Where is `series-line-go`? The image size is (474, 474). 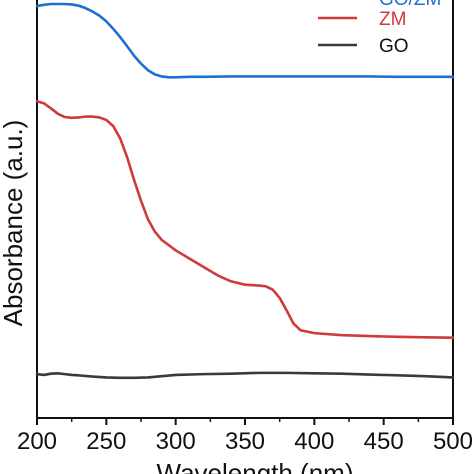
series-line-go is located at coordinates (245, 375).